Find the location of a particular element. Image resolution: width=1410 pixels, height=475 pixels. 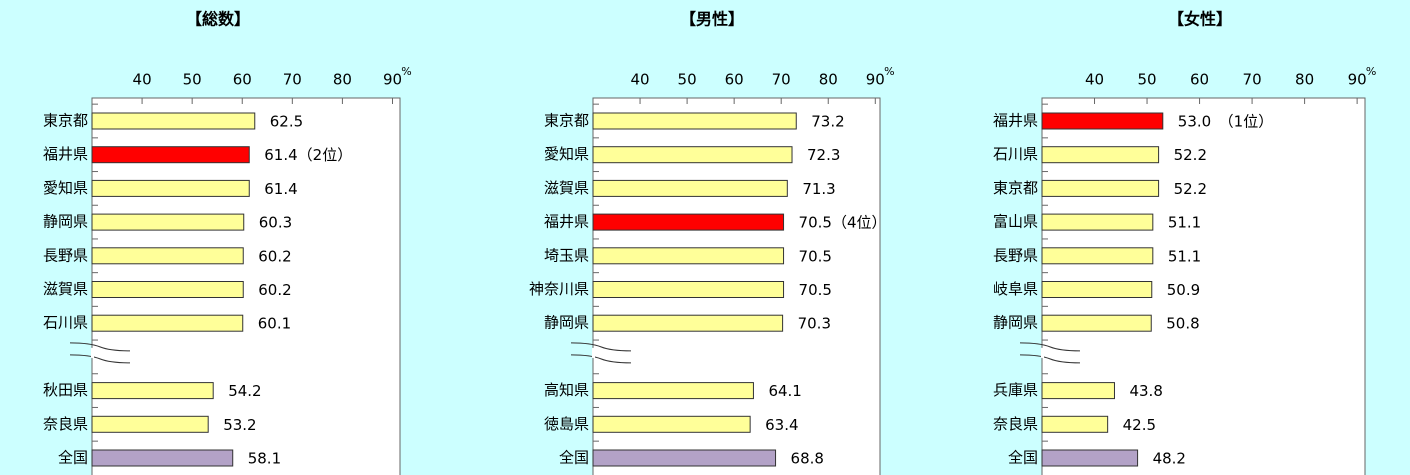

y-tick-label: 神奈川県 is located at coordinates (559, 289).